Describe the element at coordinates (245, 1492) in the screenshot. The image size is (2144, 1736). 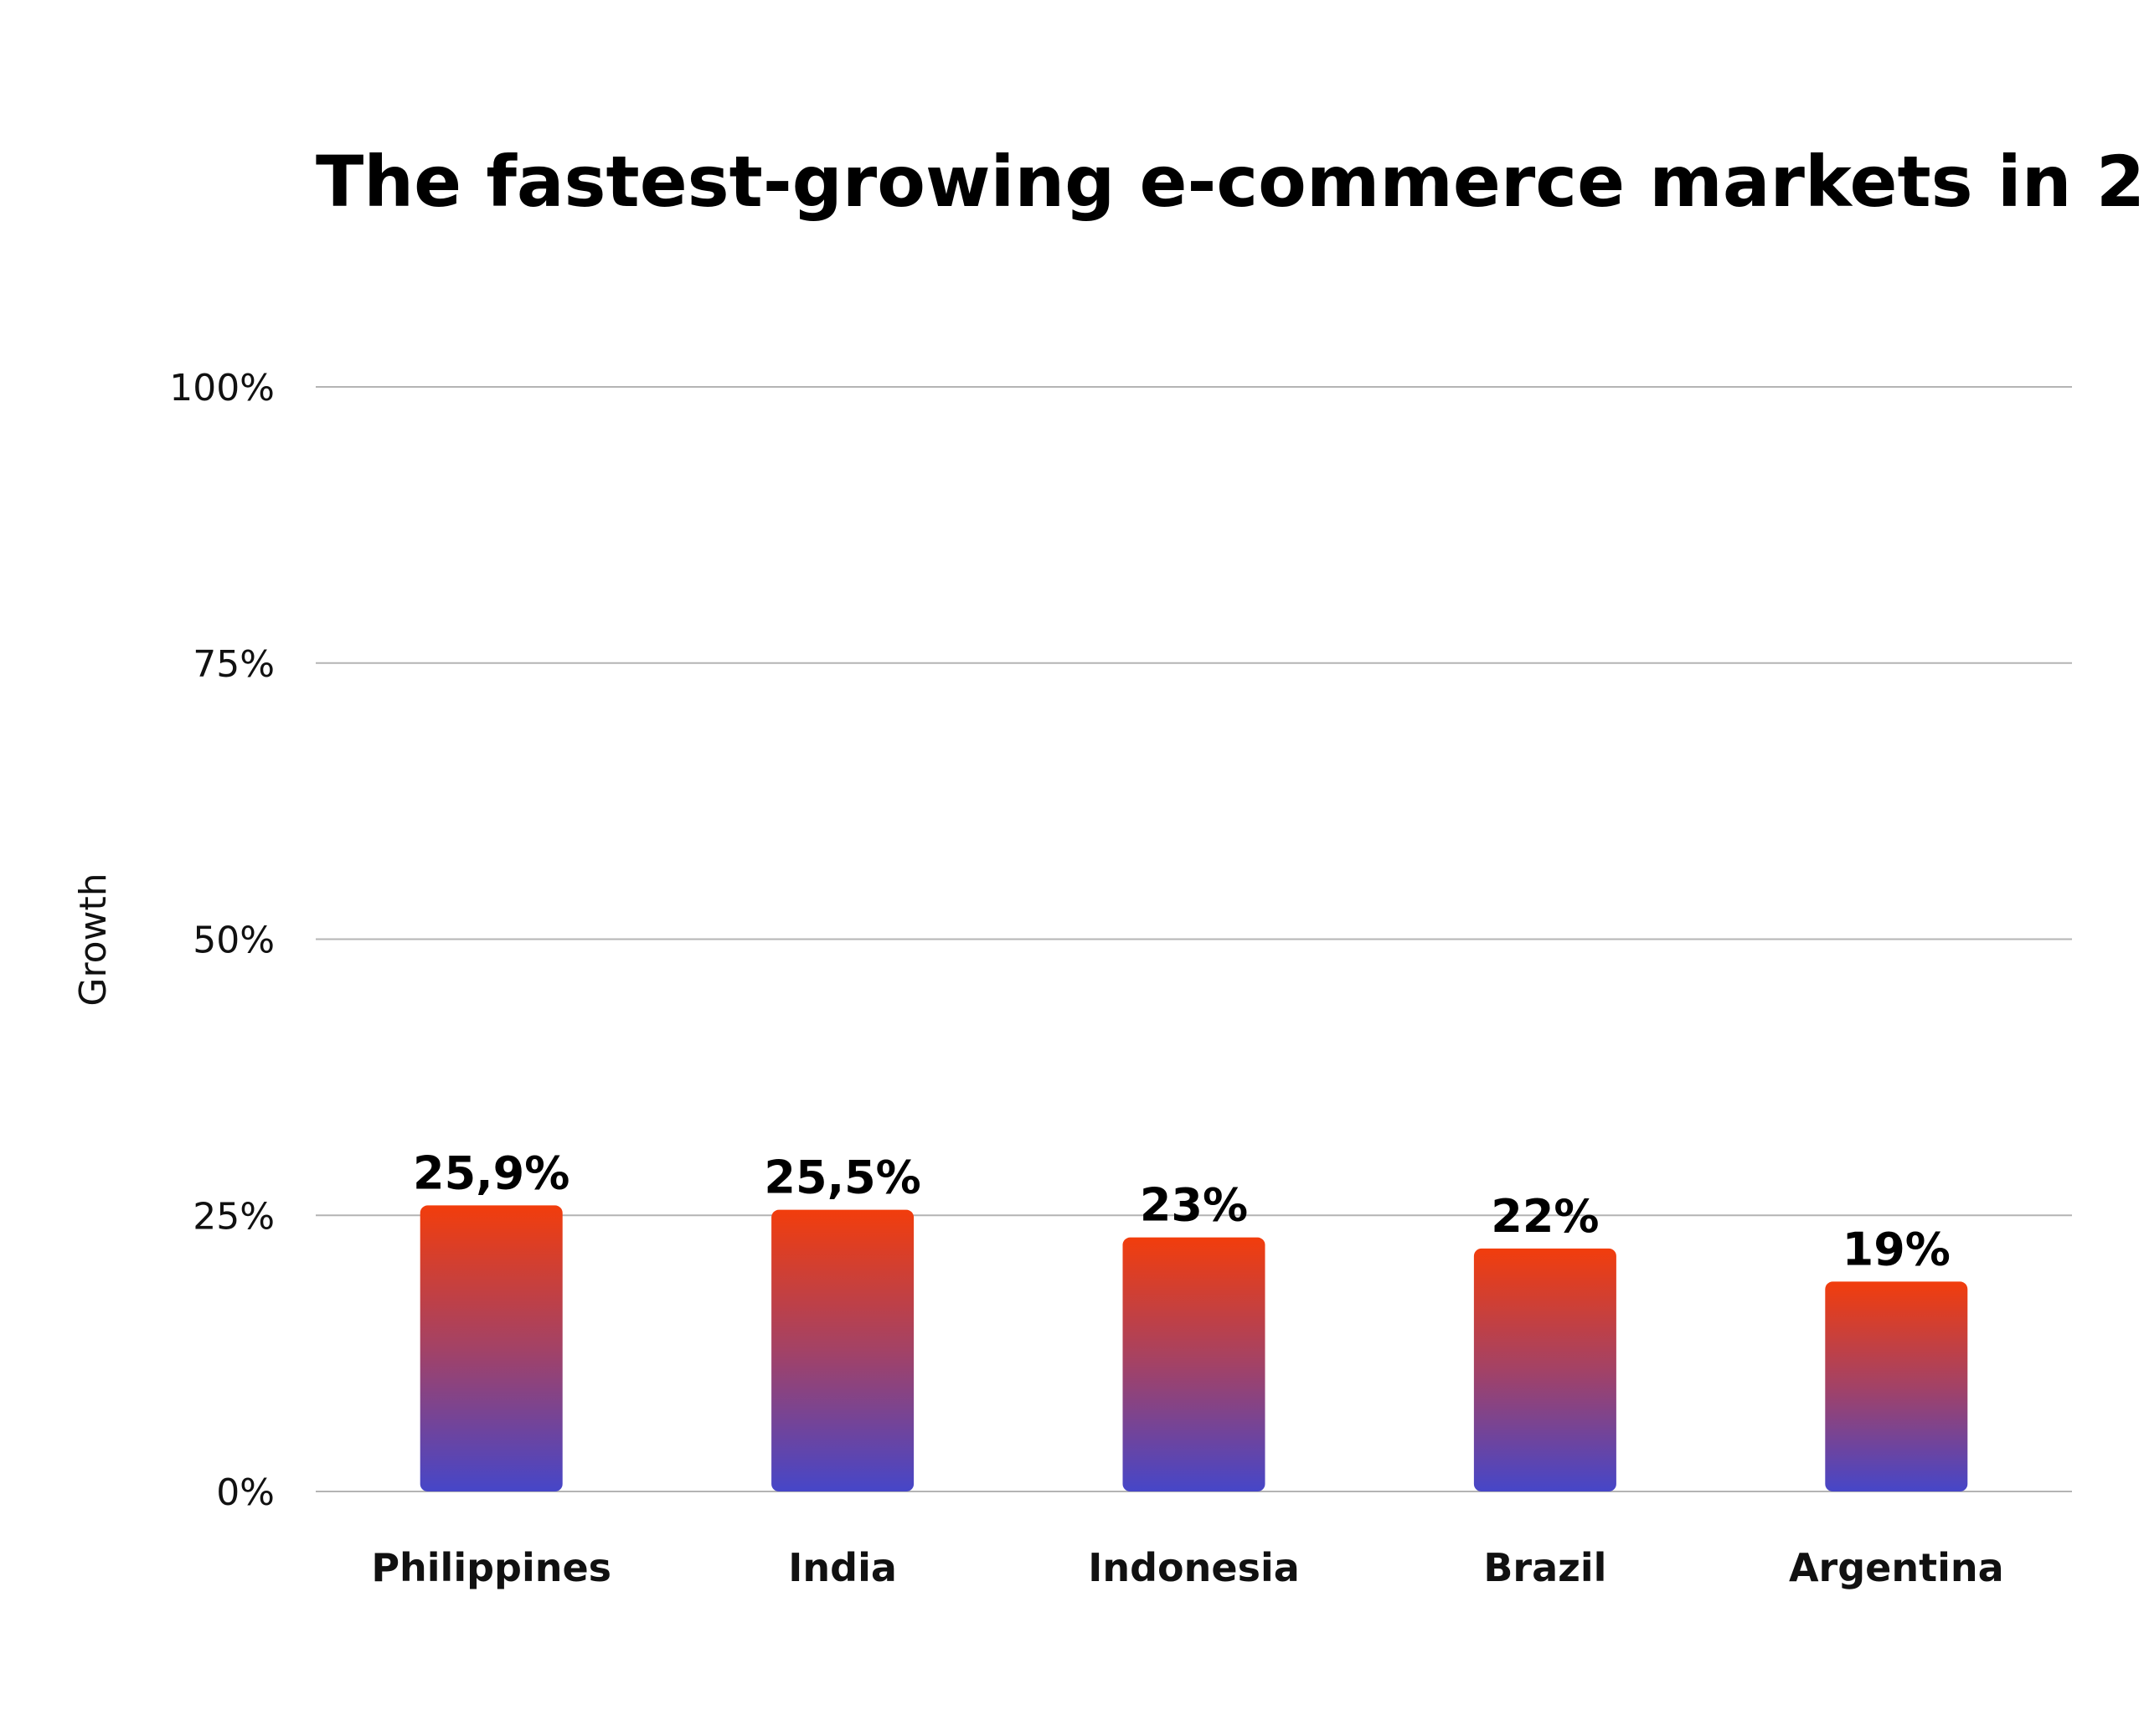
I see `y-tick-label: 0%` at that location.